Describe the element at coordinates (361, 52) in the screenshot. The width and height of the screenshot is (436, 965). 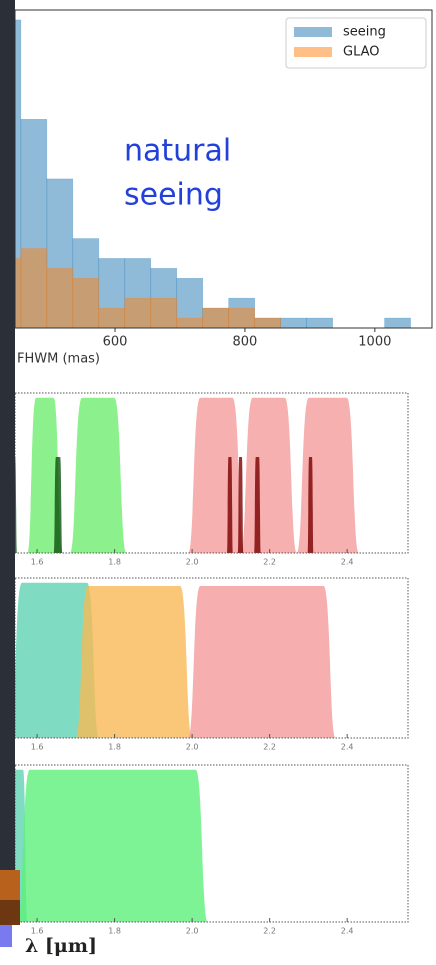
I see `legend-label: GLAO` at that location.